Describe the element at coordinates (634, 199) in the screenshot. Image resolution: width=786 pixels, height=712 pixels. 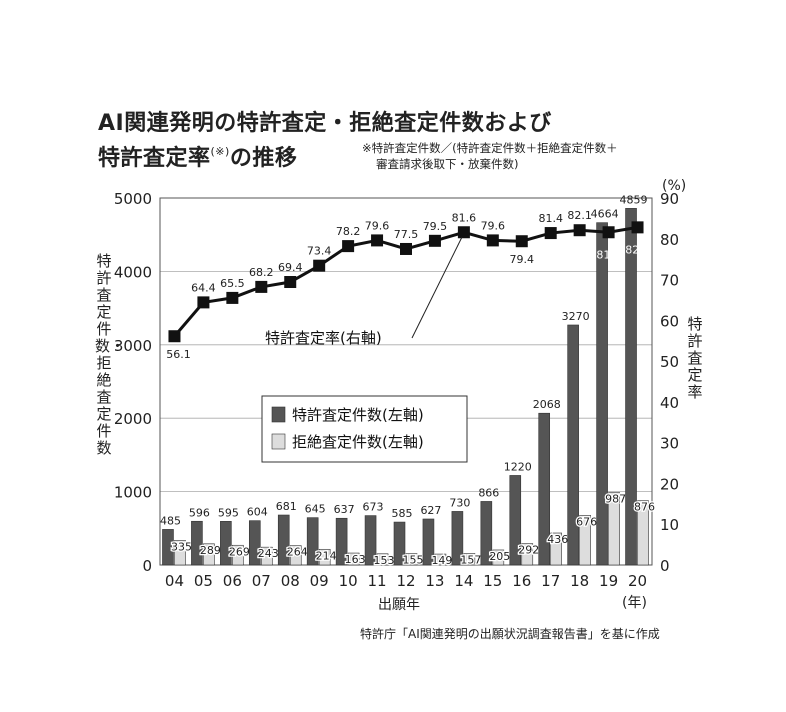
I see `data-label-granted: 4859` at that location.